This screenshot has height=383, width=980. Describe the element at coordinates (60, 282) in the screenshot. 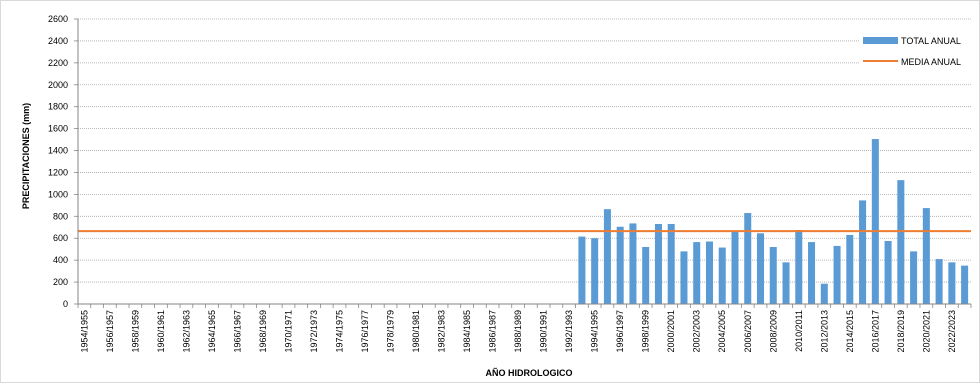

I see `y-tick-label: 200` at that location.